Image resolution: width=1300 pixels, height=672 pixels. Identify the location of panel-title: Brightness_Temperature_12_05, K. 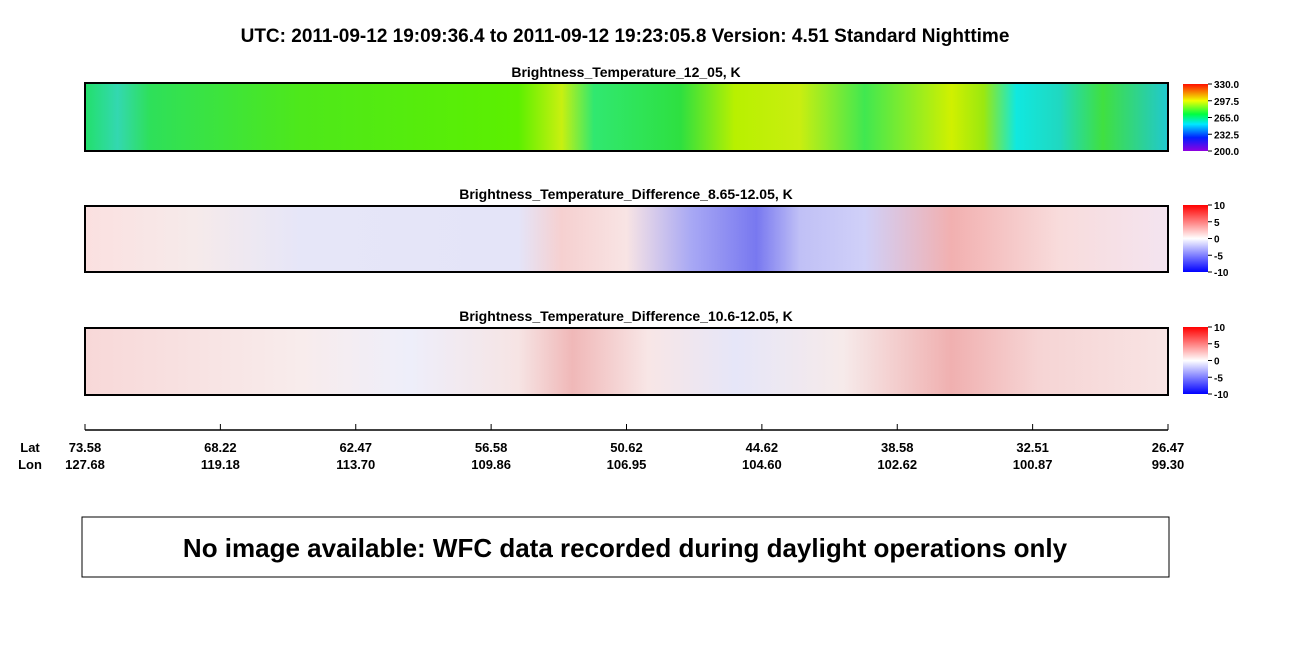
(625, 72).